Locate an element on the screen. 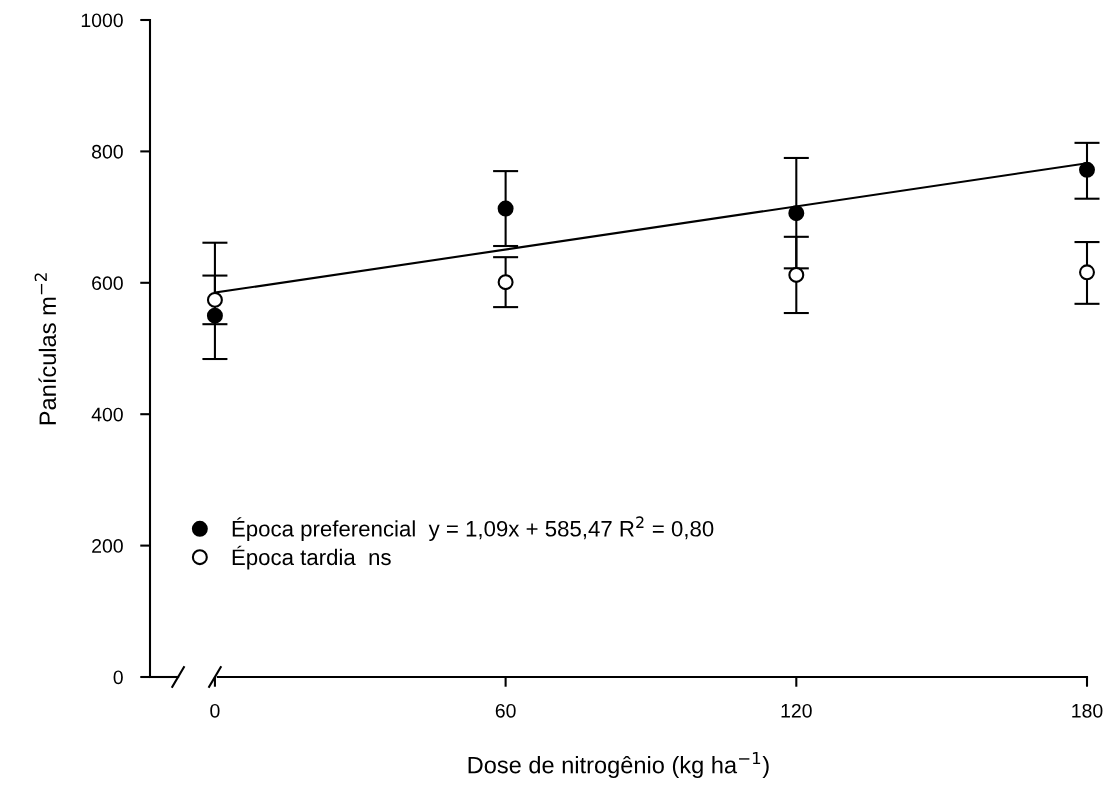 This screenshot has width=1116, height=791. y-tick-label: 200 is located at coordinates (107, 546).